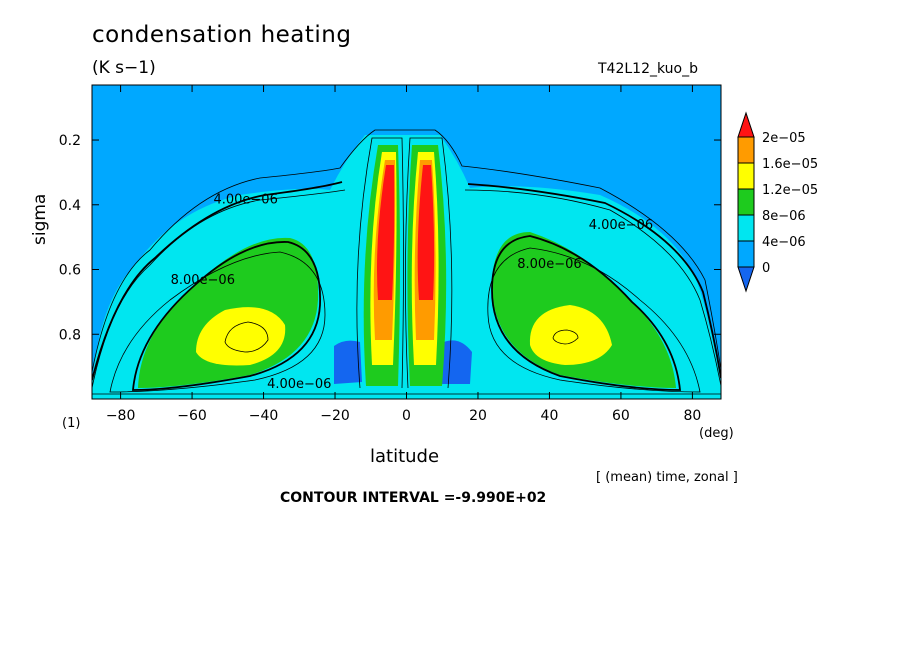 The height and width of the screenshot is (654, 904). What do you see at coordinates (264, 416) in the screenshot?
I see `x-tick-label: −40` at bounding box center [264, 416].